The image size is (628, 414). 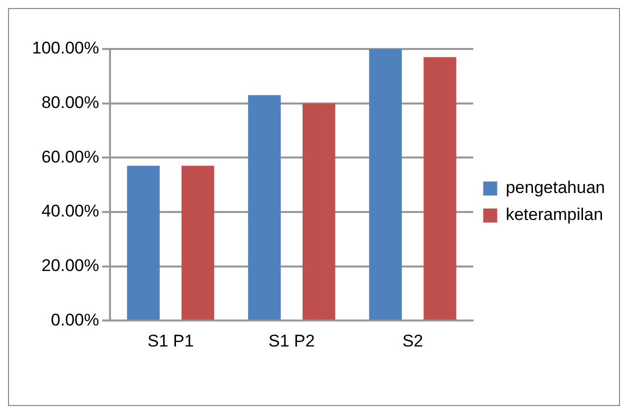 What do you see at coordinates (75, 320) in the screenshot?
I see `y-tick-label: 0.00%` at bounding box center [75, 320].